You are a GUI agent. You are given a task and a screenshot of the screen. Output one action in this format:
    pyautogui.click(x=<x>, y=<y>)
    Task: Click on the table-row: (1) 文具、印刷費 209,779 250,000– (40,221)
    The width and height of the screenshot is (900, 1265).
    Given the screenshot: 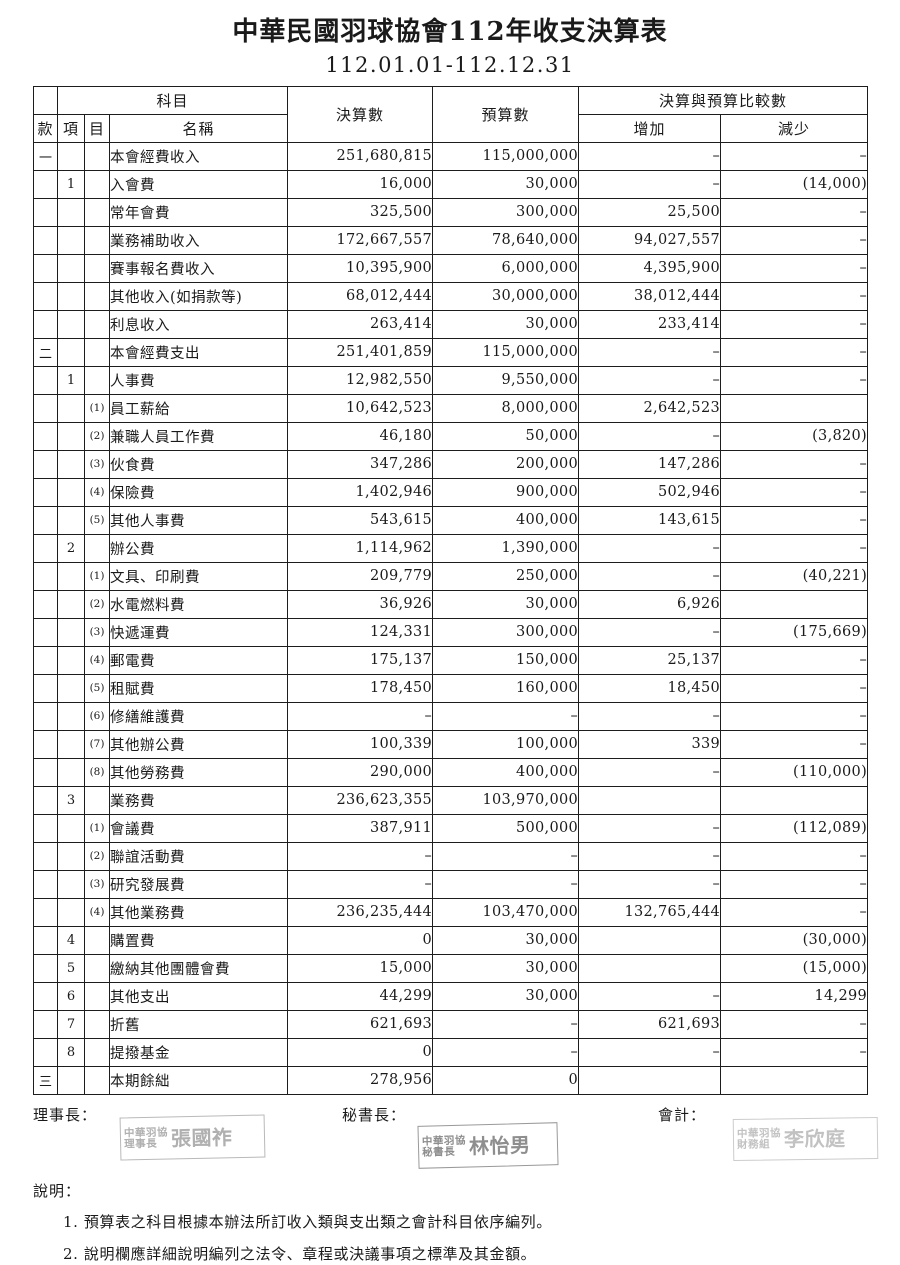 What is the action you would take?
    pyautogui.click(x=451, y=576)
    